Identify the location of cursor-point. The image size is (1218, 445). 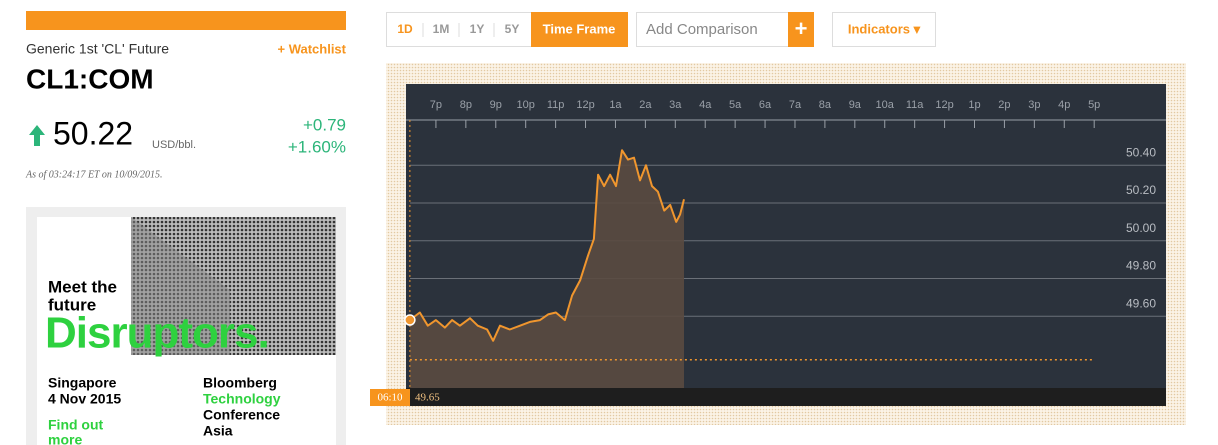
(410, 320).